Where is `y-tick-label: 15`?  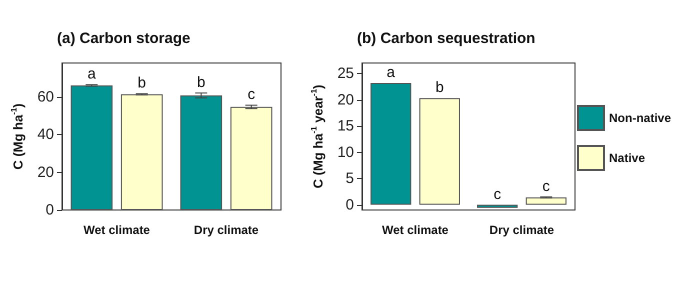
y-tick-label: 15 is located at coordinates (345, 126).